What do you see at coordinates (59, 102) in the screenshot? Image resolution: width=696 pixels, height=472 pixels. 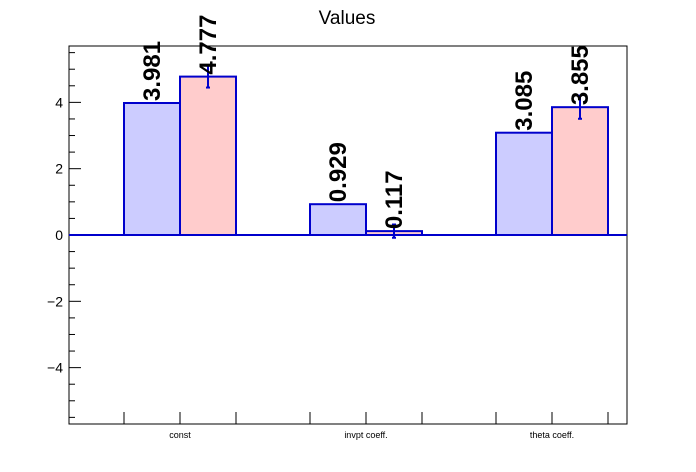 I see `y-tick-label: 4` at bounding box center [59, 102].